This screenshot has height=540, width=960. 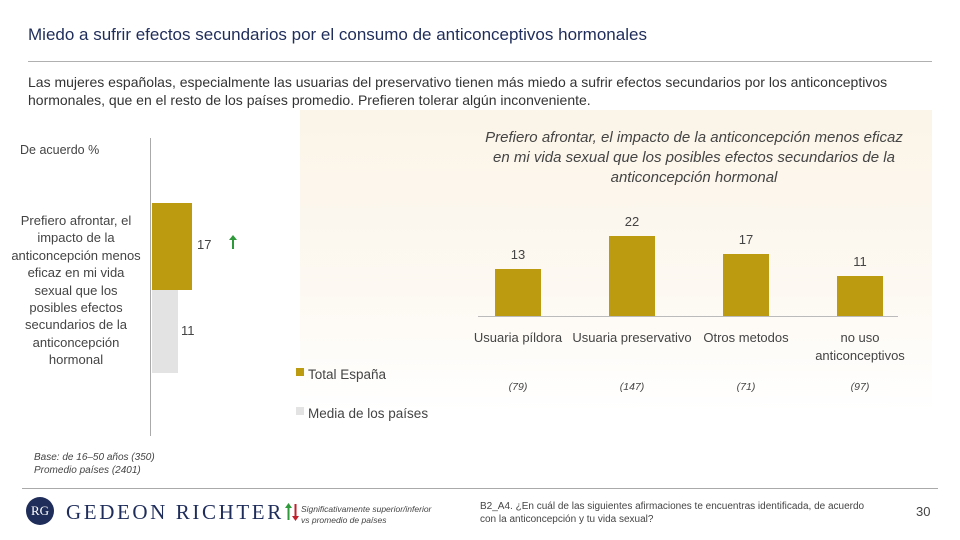 I want to click on footer-divider, so click(x=480, y=488).